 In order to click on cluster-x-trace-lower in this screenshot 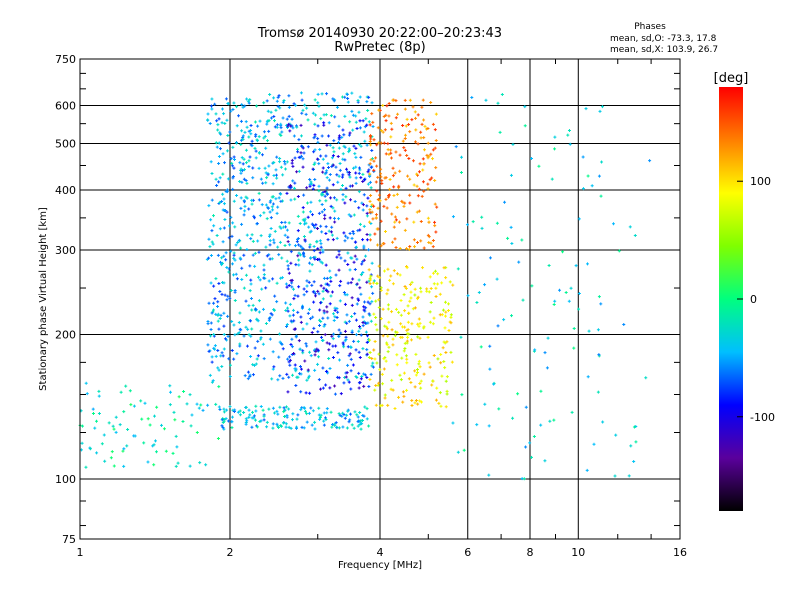, I will do `click(411, 337)`.